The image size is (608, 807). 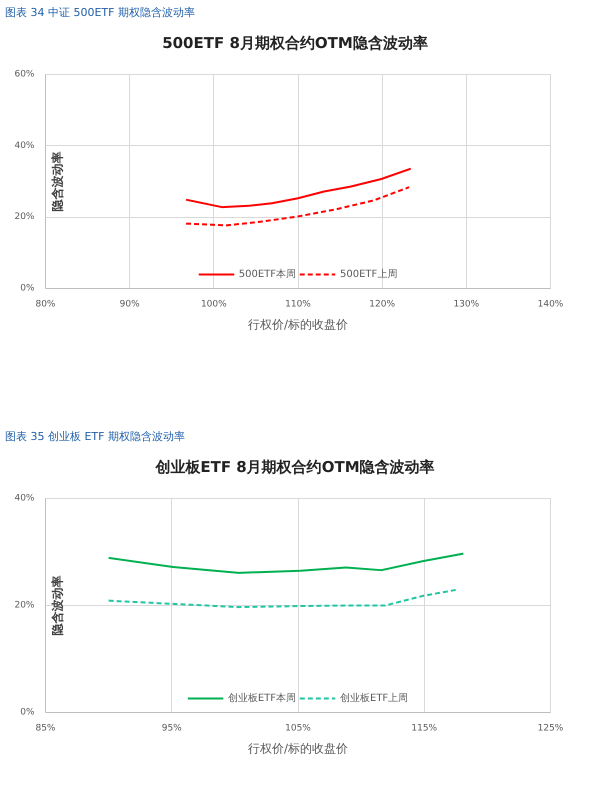 What do you see at coordinates (46, 729) in the screenshot?
I see `x-tick-label: 85%` at bounding box center [46, 729].